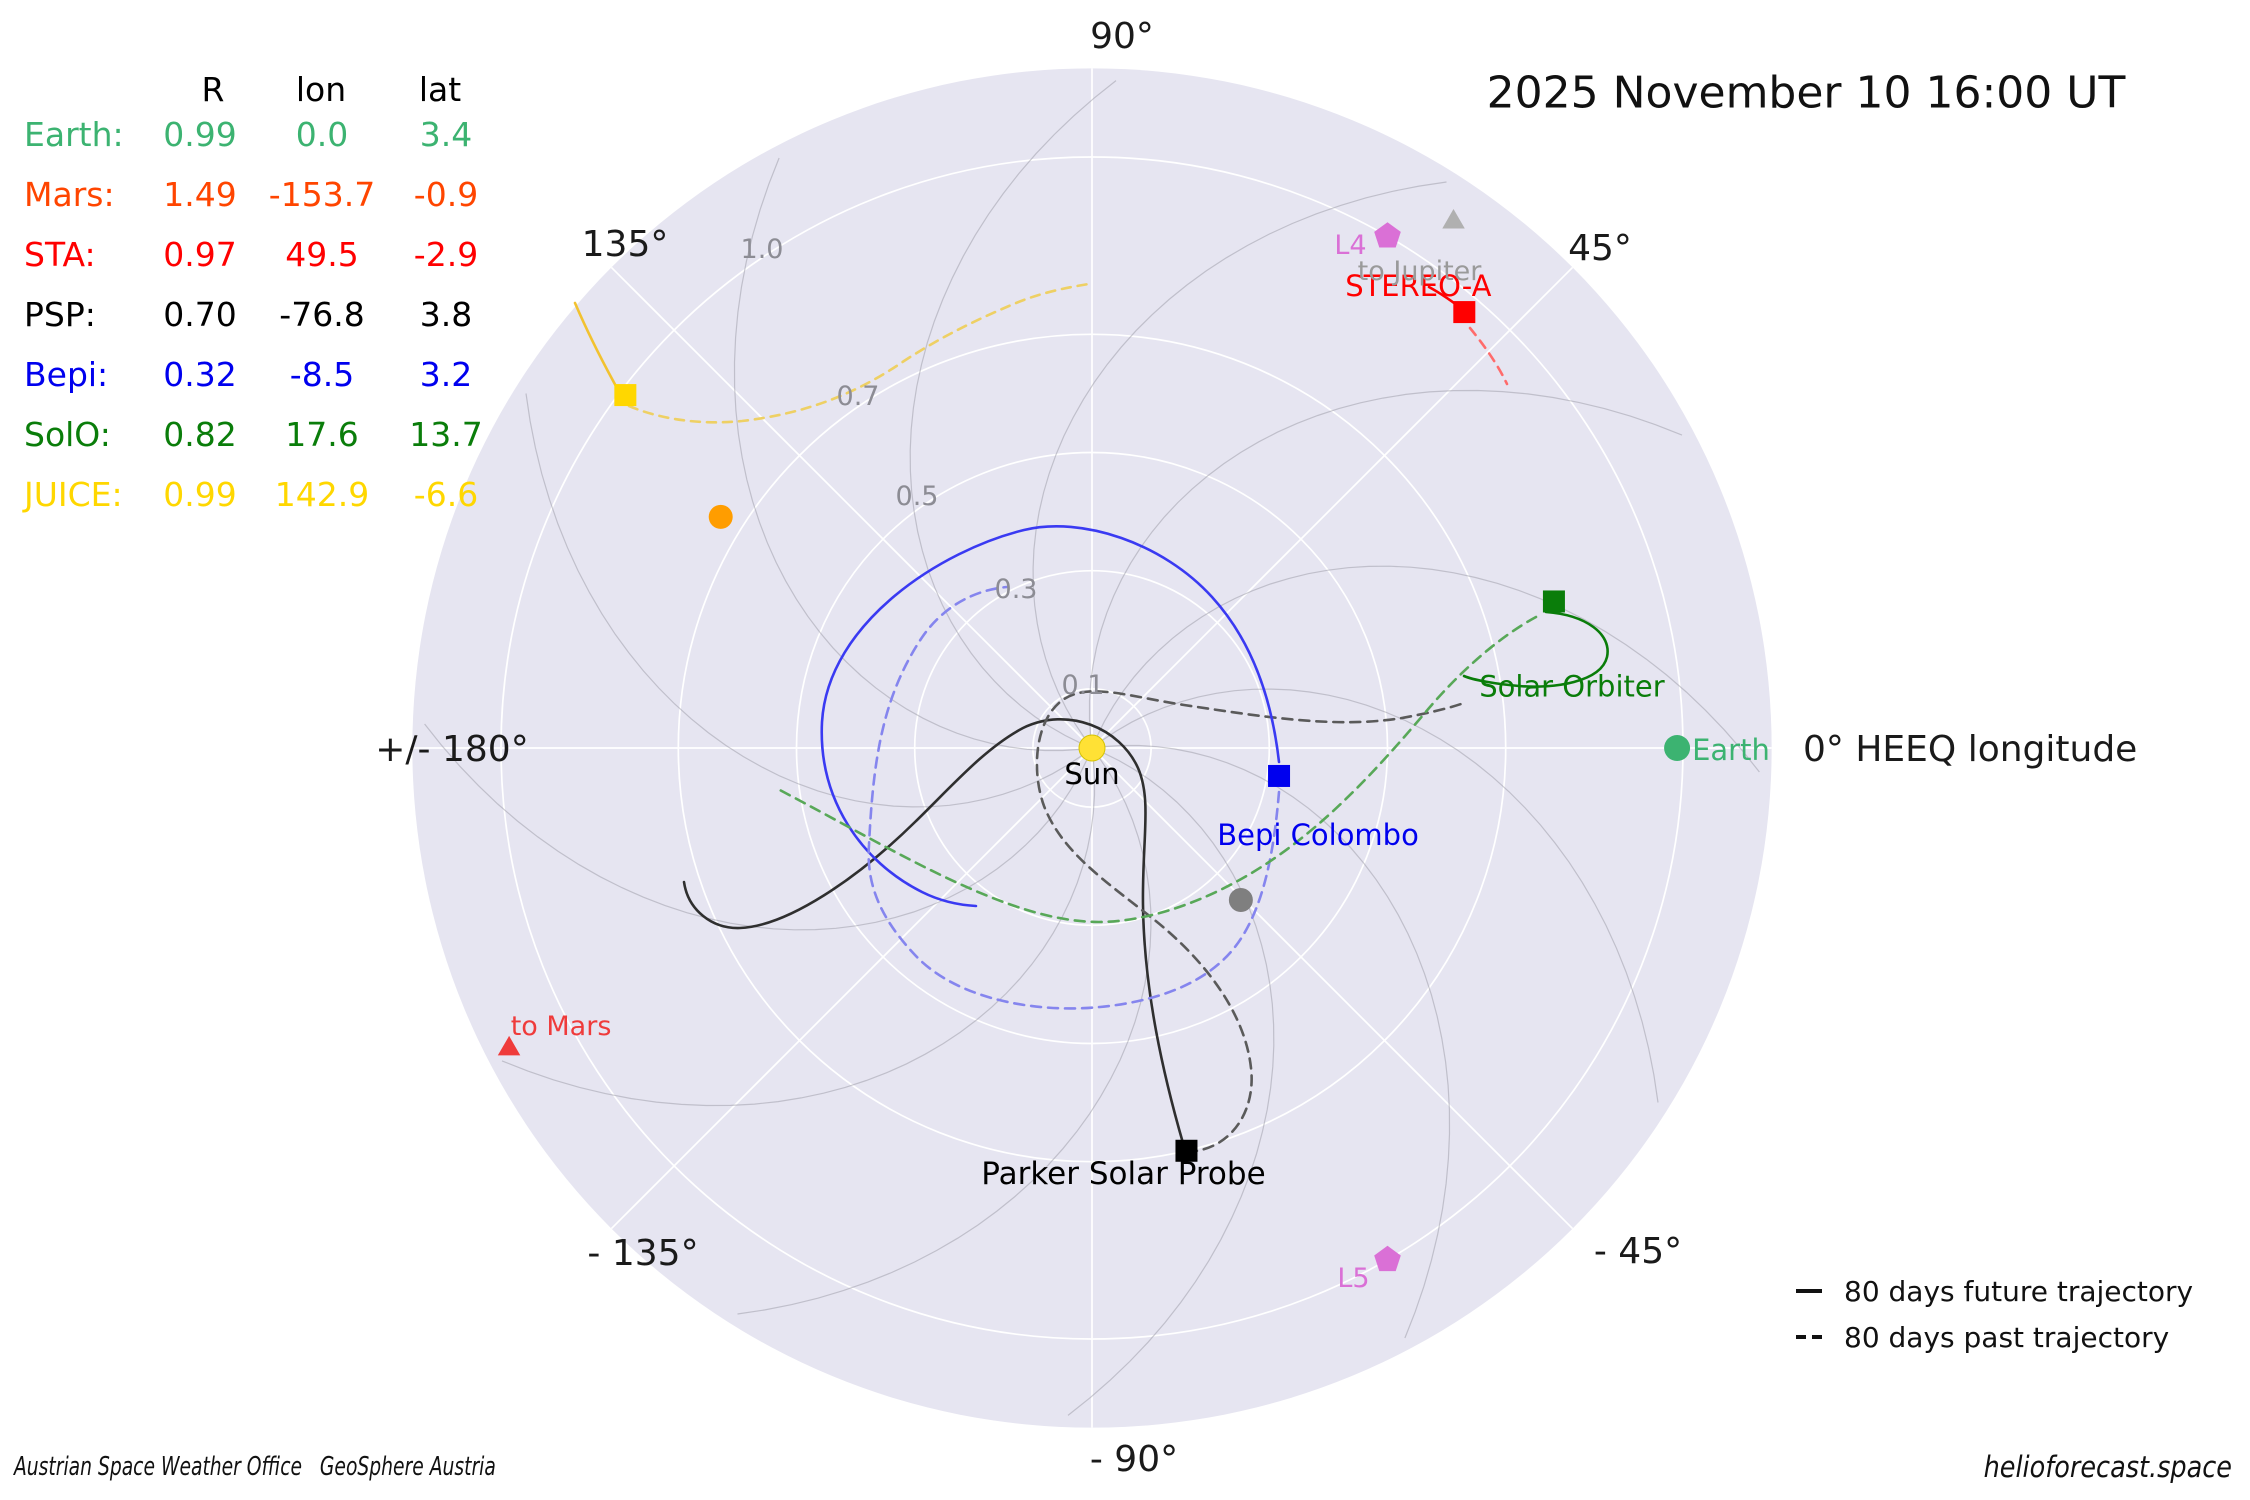 This screenshot has width=2250, height=1500. I want to click on table-value-lon: 17.6, so click(322, 434).